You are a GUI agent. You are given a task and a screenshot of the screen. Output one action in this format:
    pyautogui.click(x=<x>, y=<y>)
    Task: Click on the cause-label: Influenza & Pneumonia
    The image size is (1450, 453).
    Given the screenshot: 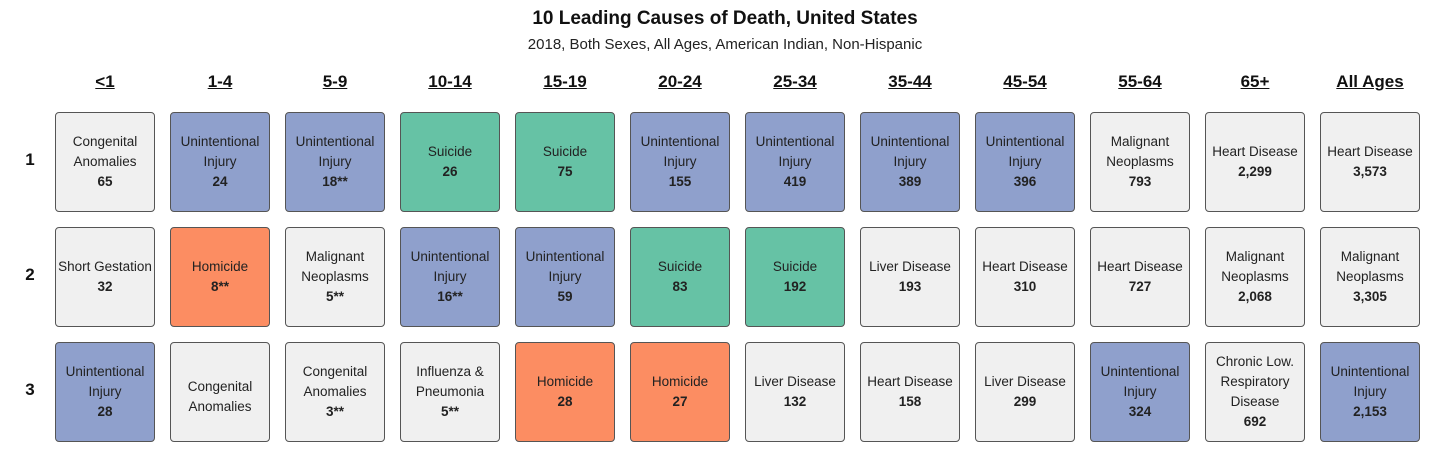 What is the action you would take?
    pyautogui.click(x=450, y=381)
    